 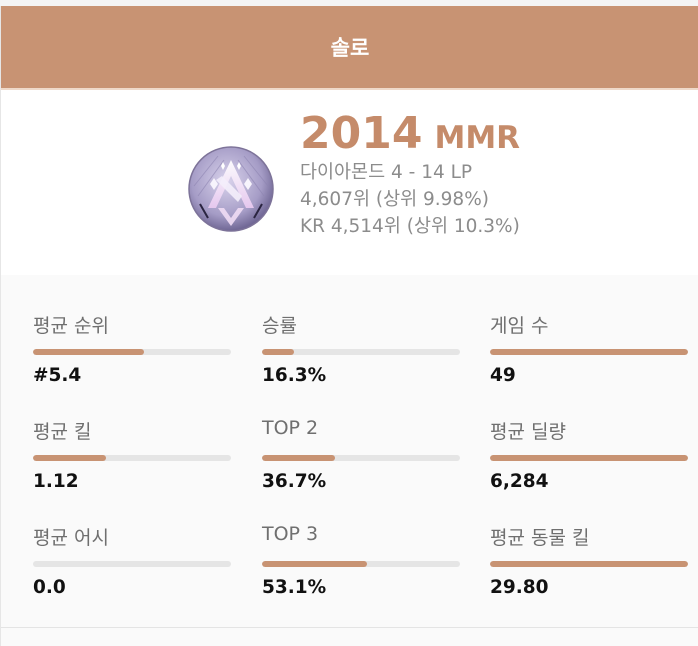 I want to click on stat-games: 게임 수 49, so click(x=589, y=348).